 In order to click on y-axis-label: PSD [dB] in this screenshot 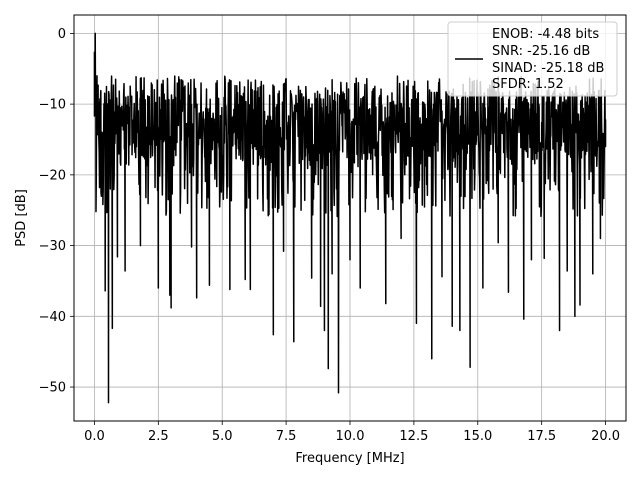, I will do `click(21, 218)`.